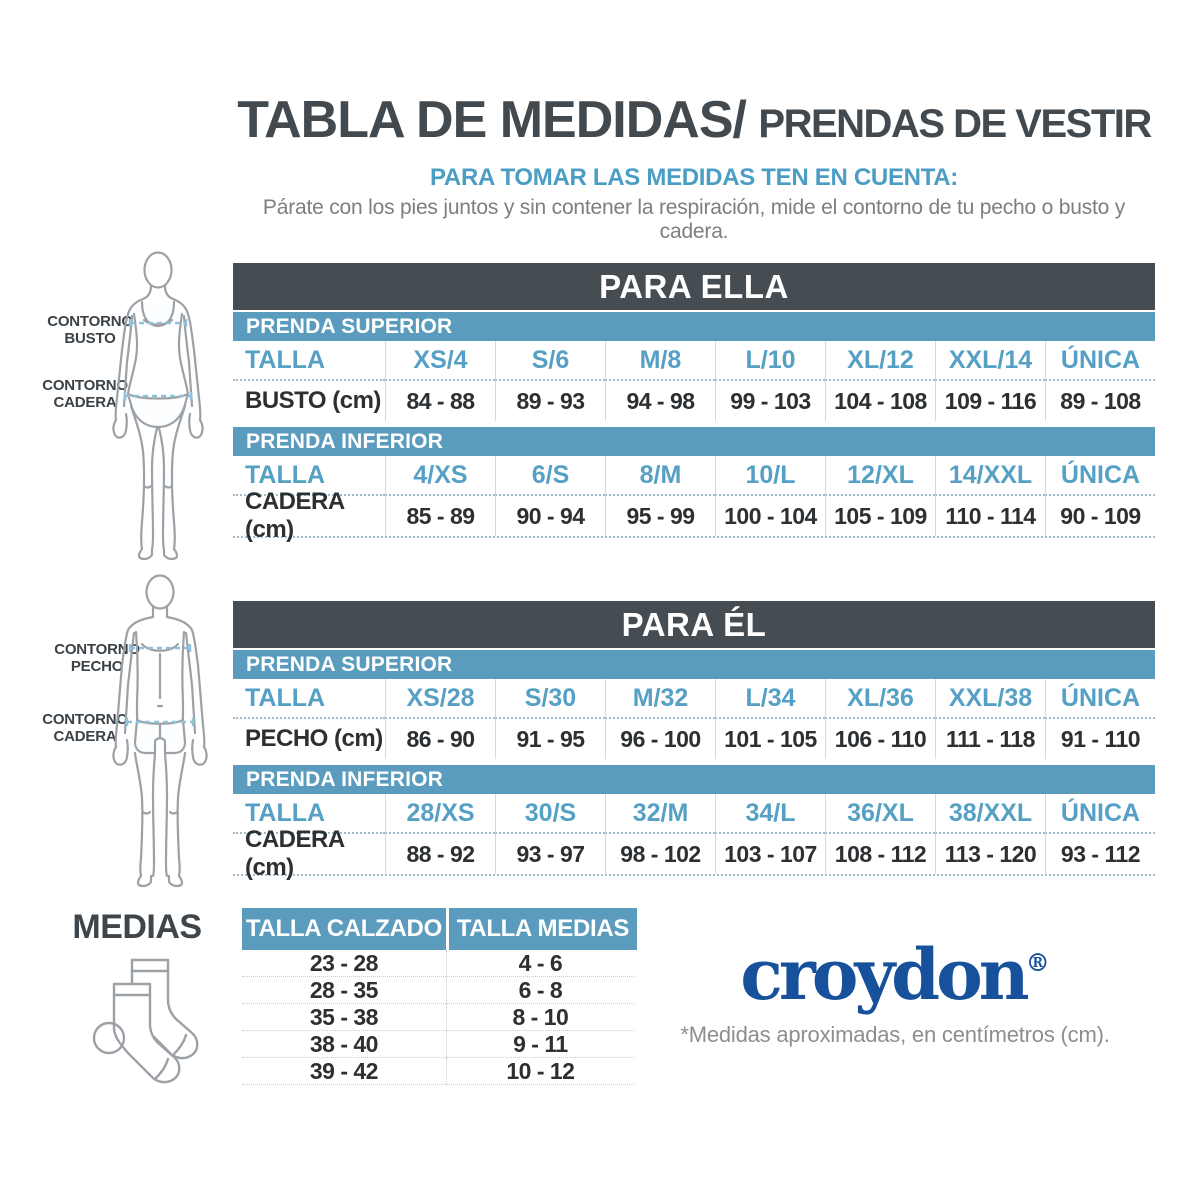 Image resolution: width=1200 pixels, height=1200 pixels. What do you see at coordinates (539, 963) in the screenshot?
I see `medias-cell: 4 - 6` at bounding box center [539, 963].